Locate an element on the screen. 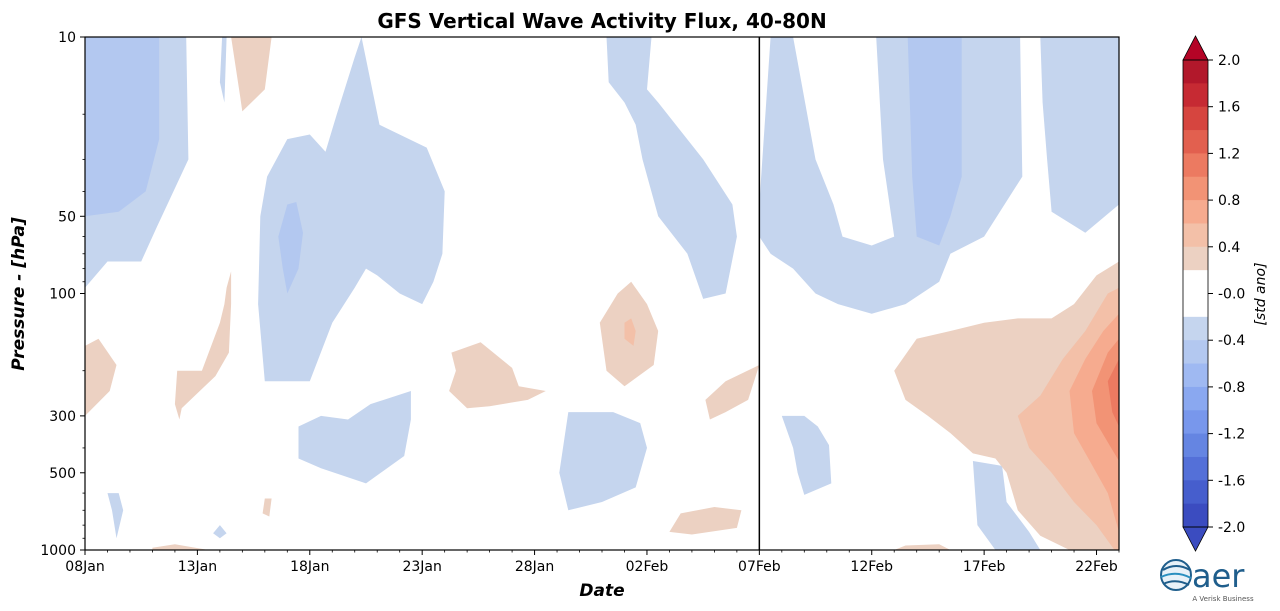  colorbar-tick-label: -1.2 is located at coordinates (1231, 435).